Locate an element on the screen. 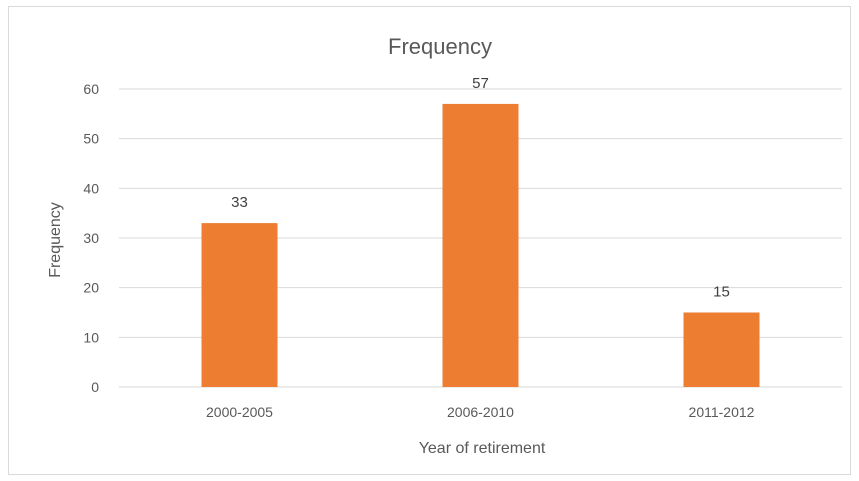 The image size is (859, 481). x-axis-ticks: 2000-2005 2006-2010 2011-2012 is located at coordinates (480, 412).